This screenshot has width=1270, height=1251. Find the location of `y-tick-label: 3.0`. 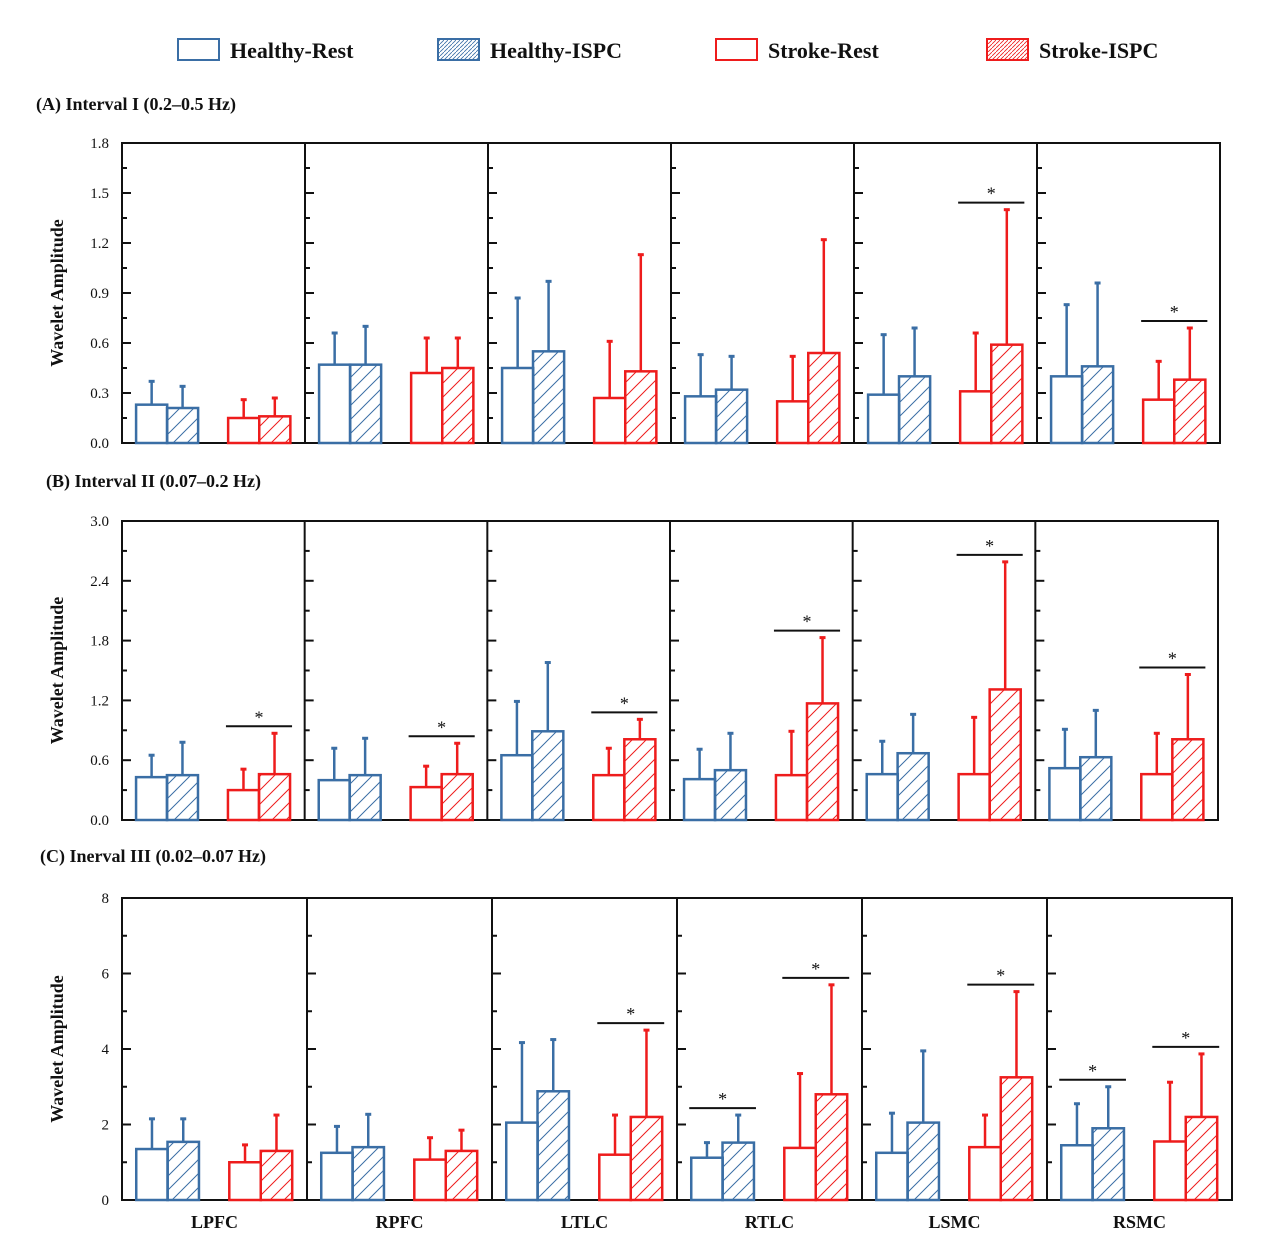

y-tick-label: 3.0 is located at coordinates (99, 522).